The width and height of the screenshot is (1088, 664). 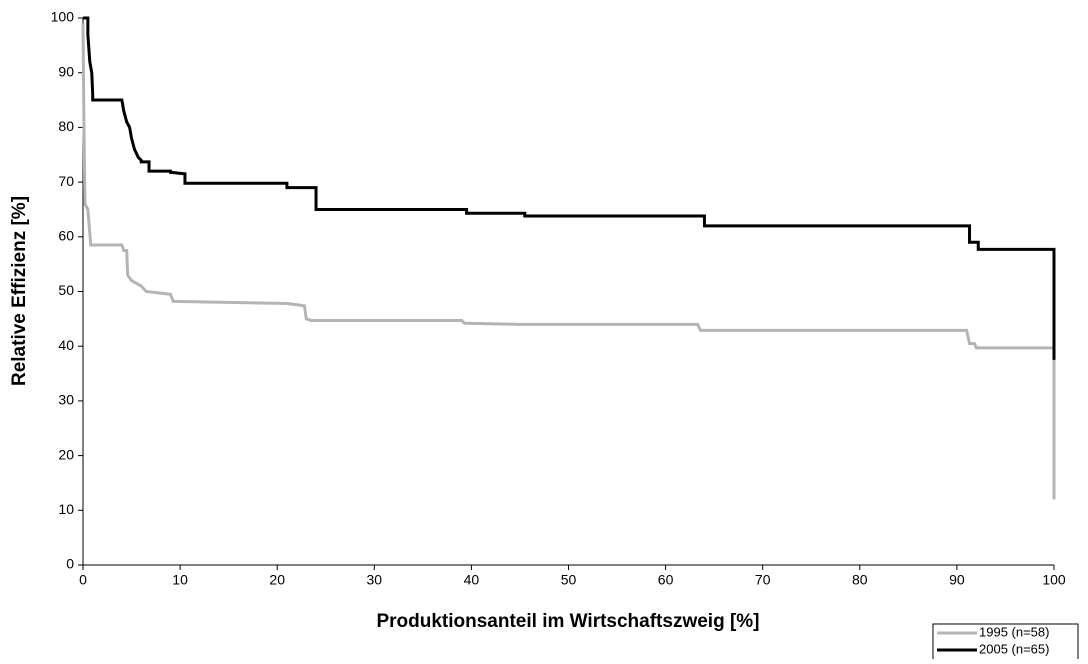 What do you see at coordinates (375, 580) in the screenshot?
I see `x-tick-label: 30` at bounding box center [375, 580].